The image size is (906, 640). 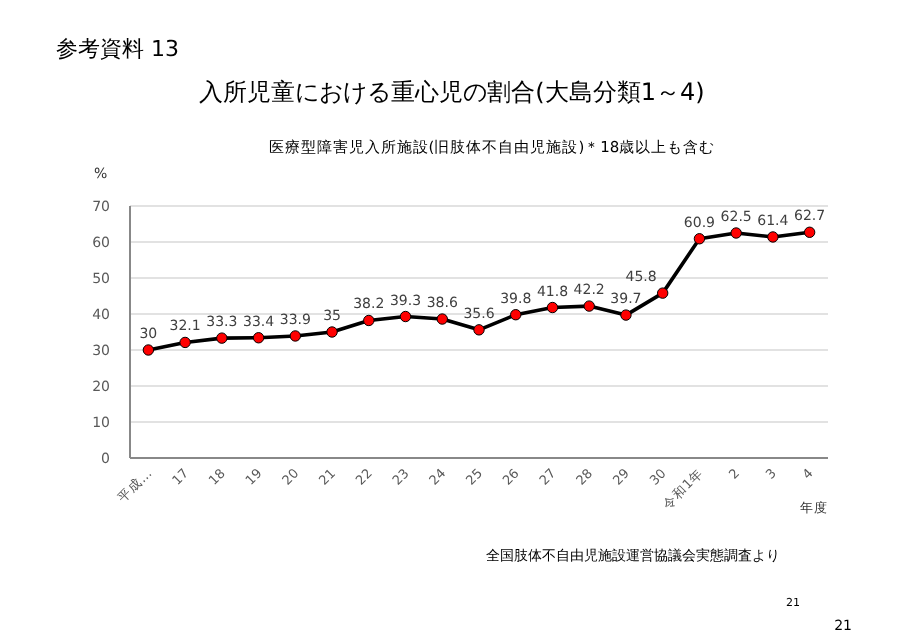 I want to click on text: 参考資料 13, so click(x=117, y=49).